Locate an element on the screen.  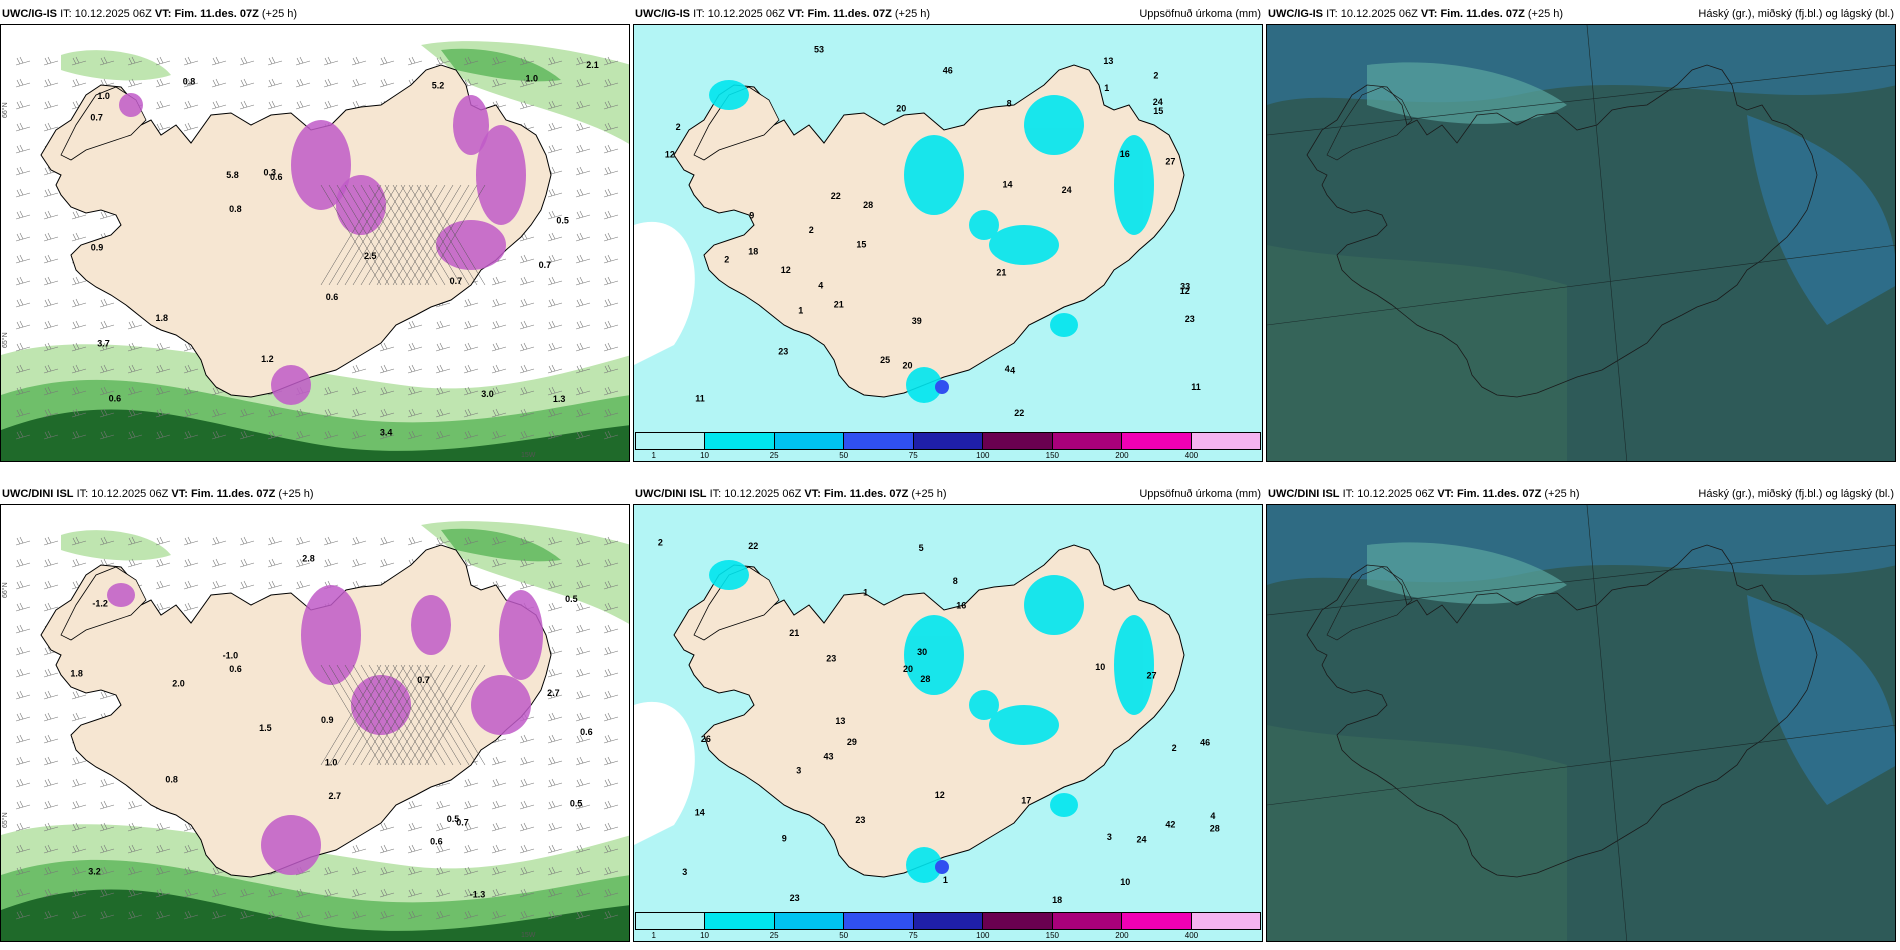
map-value-label: 3.0 is located at coordinates (487, 394).